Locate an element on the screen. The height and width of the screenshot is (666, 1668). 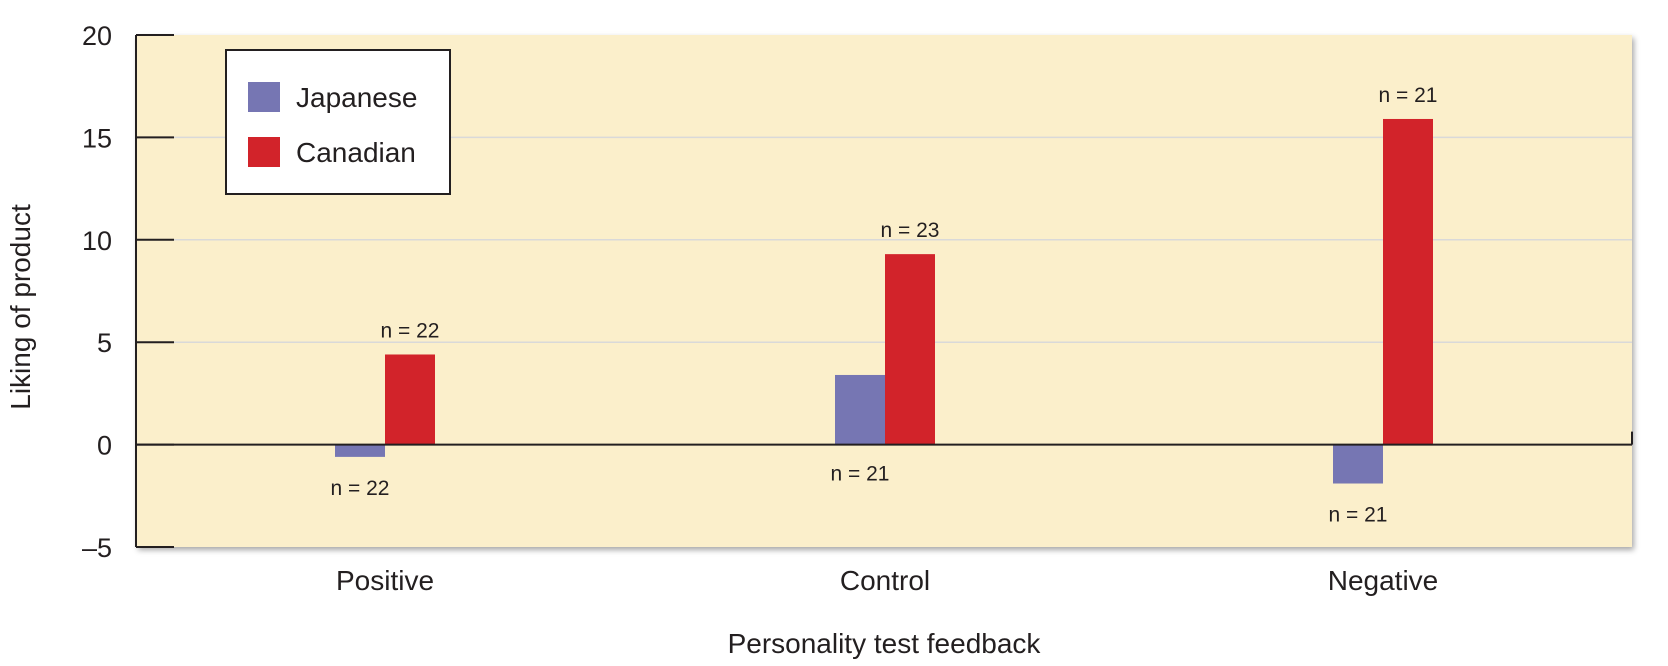
bar-canadian-negative is located at coordinates (1408, 281).